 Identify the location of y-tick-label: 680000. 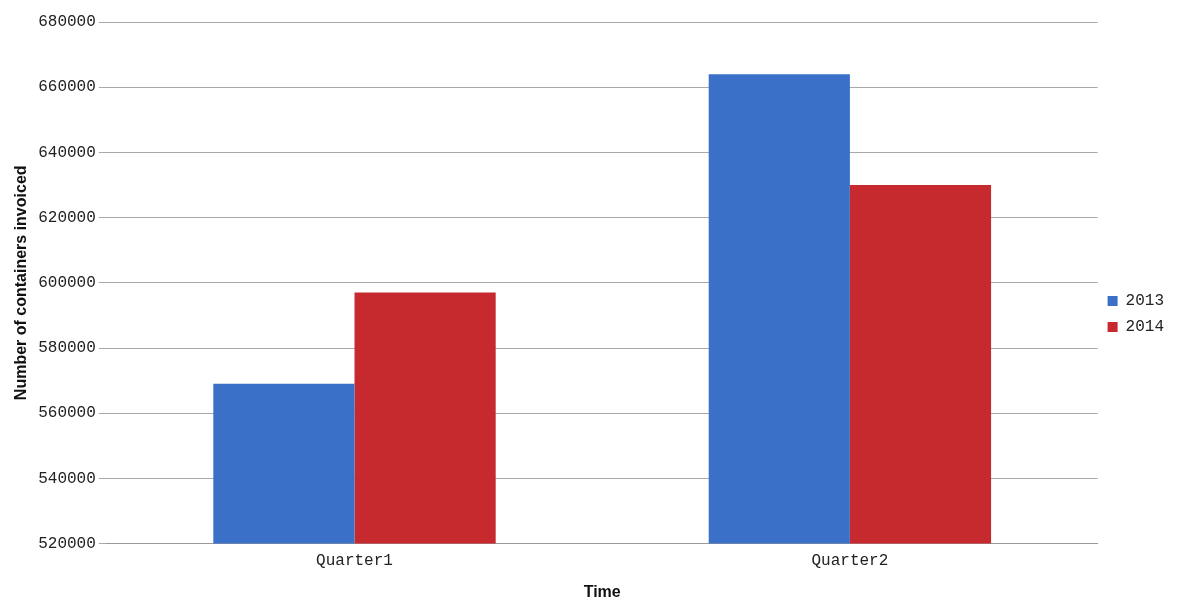
(67, 22).